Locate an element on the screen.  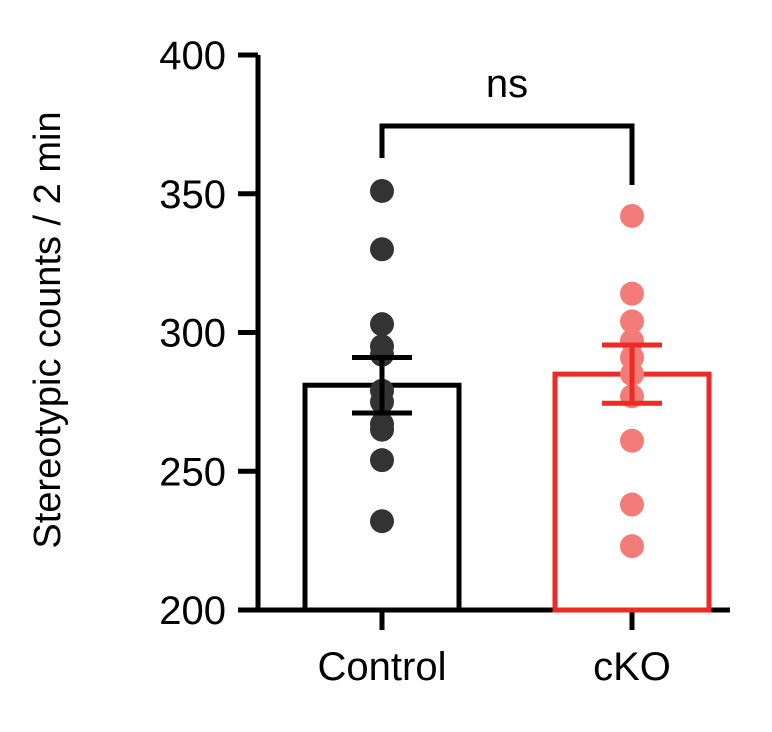
y-axis-title: Stereotypic counts / 2 min is located at coordinates (48, 329).